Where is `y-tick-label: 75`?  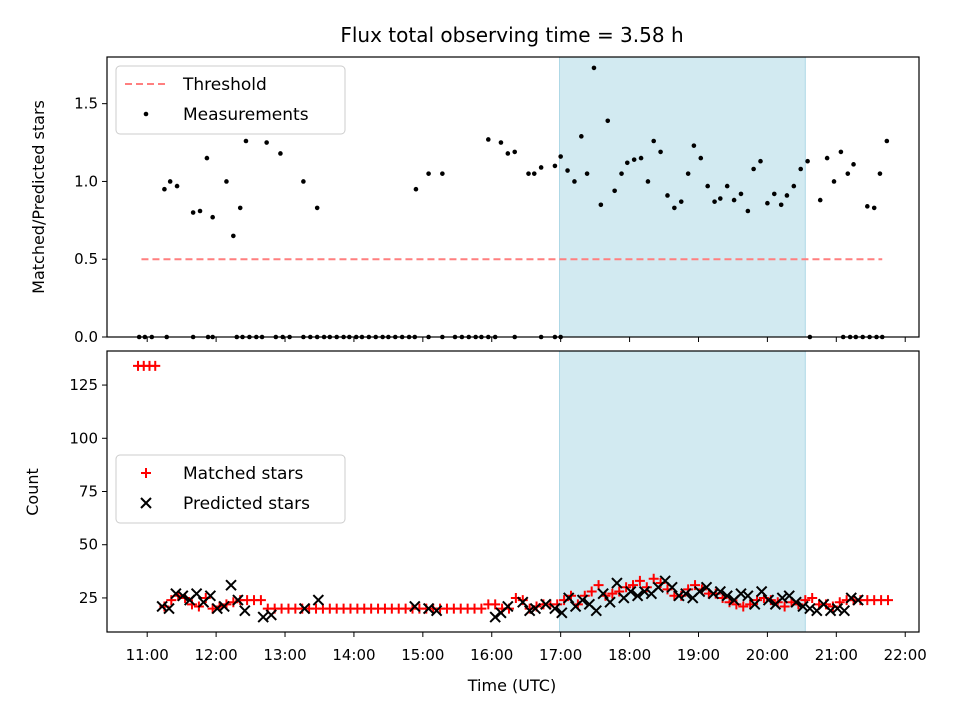 y-tick-label: 75 is located at coordinates (88, 492).